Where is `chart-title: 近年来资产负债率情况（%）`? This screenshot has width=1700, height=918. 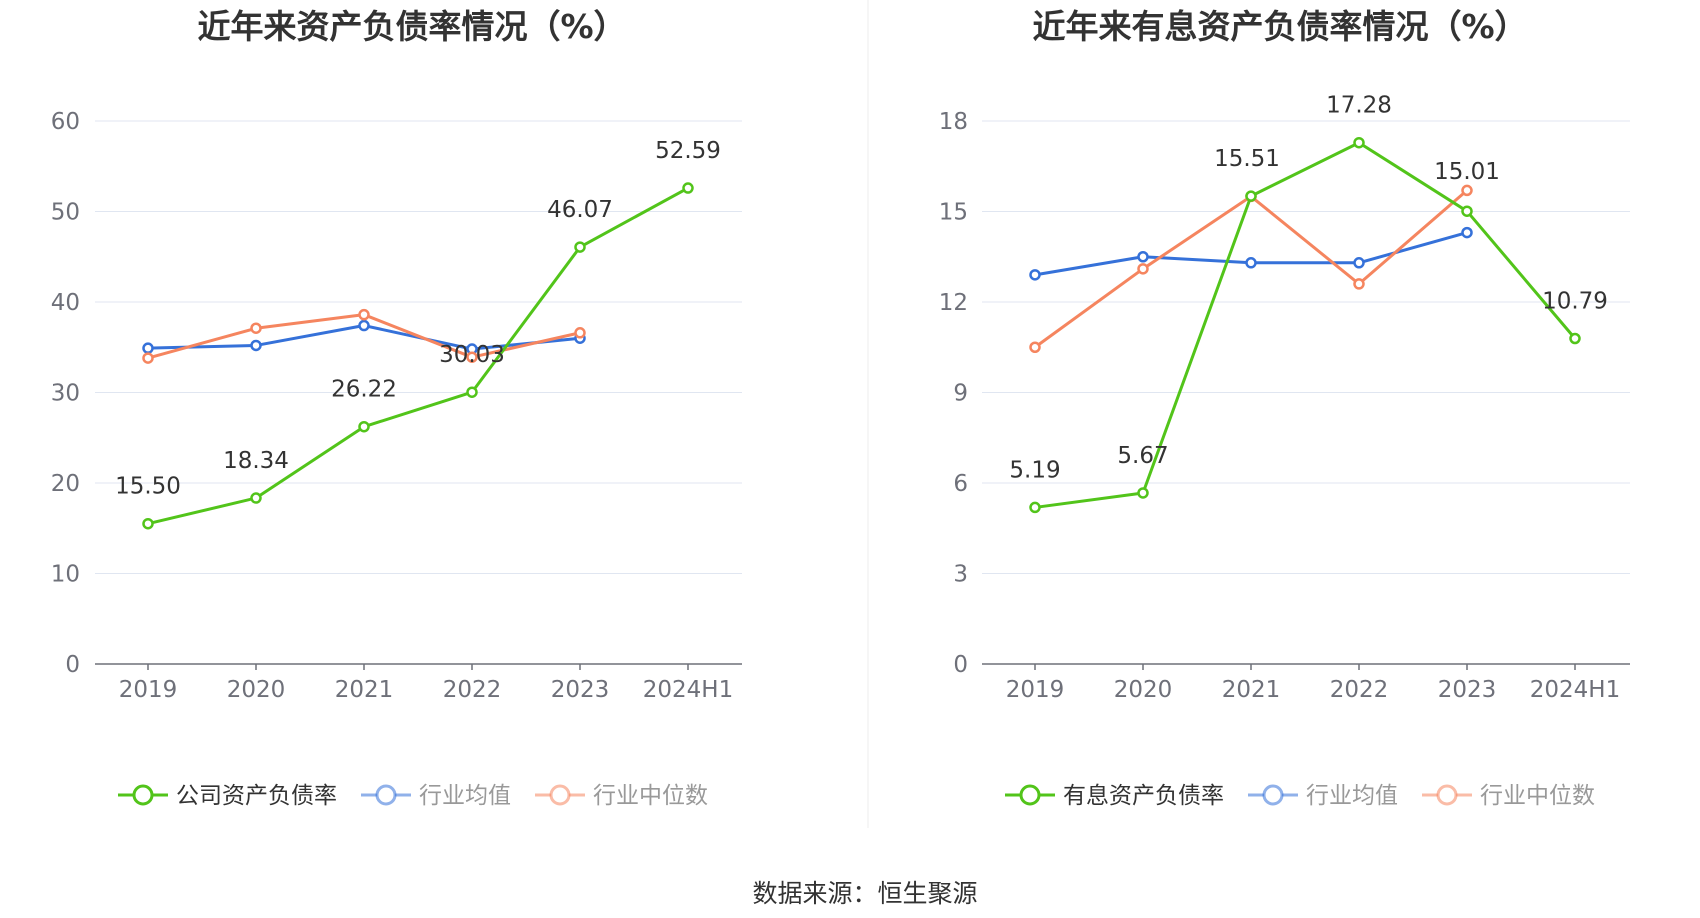 chart-title: 近年来资产负债率情况（%） is located at coordinates (411, 26).